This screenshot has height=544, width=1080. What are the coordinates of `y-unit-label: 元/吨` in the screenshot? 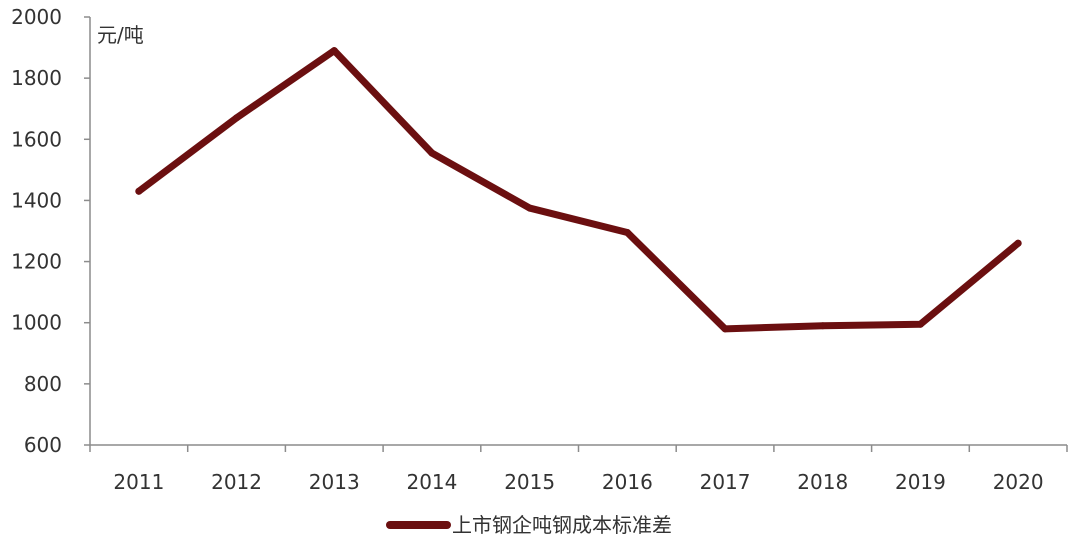 It's located at (120, 35).